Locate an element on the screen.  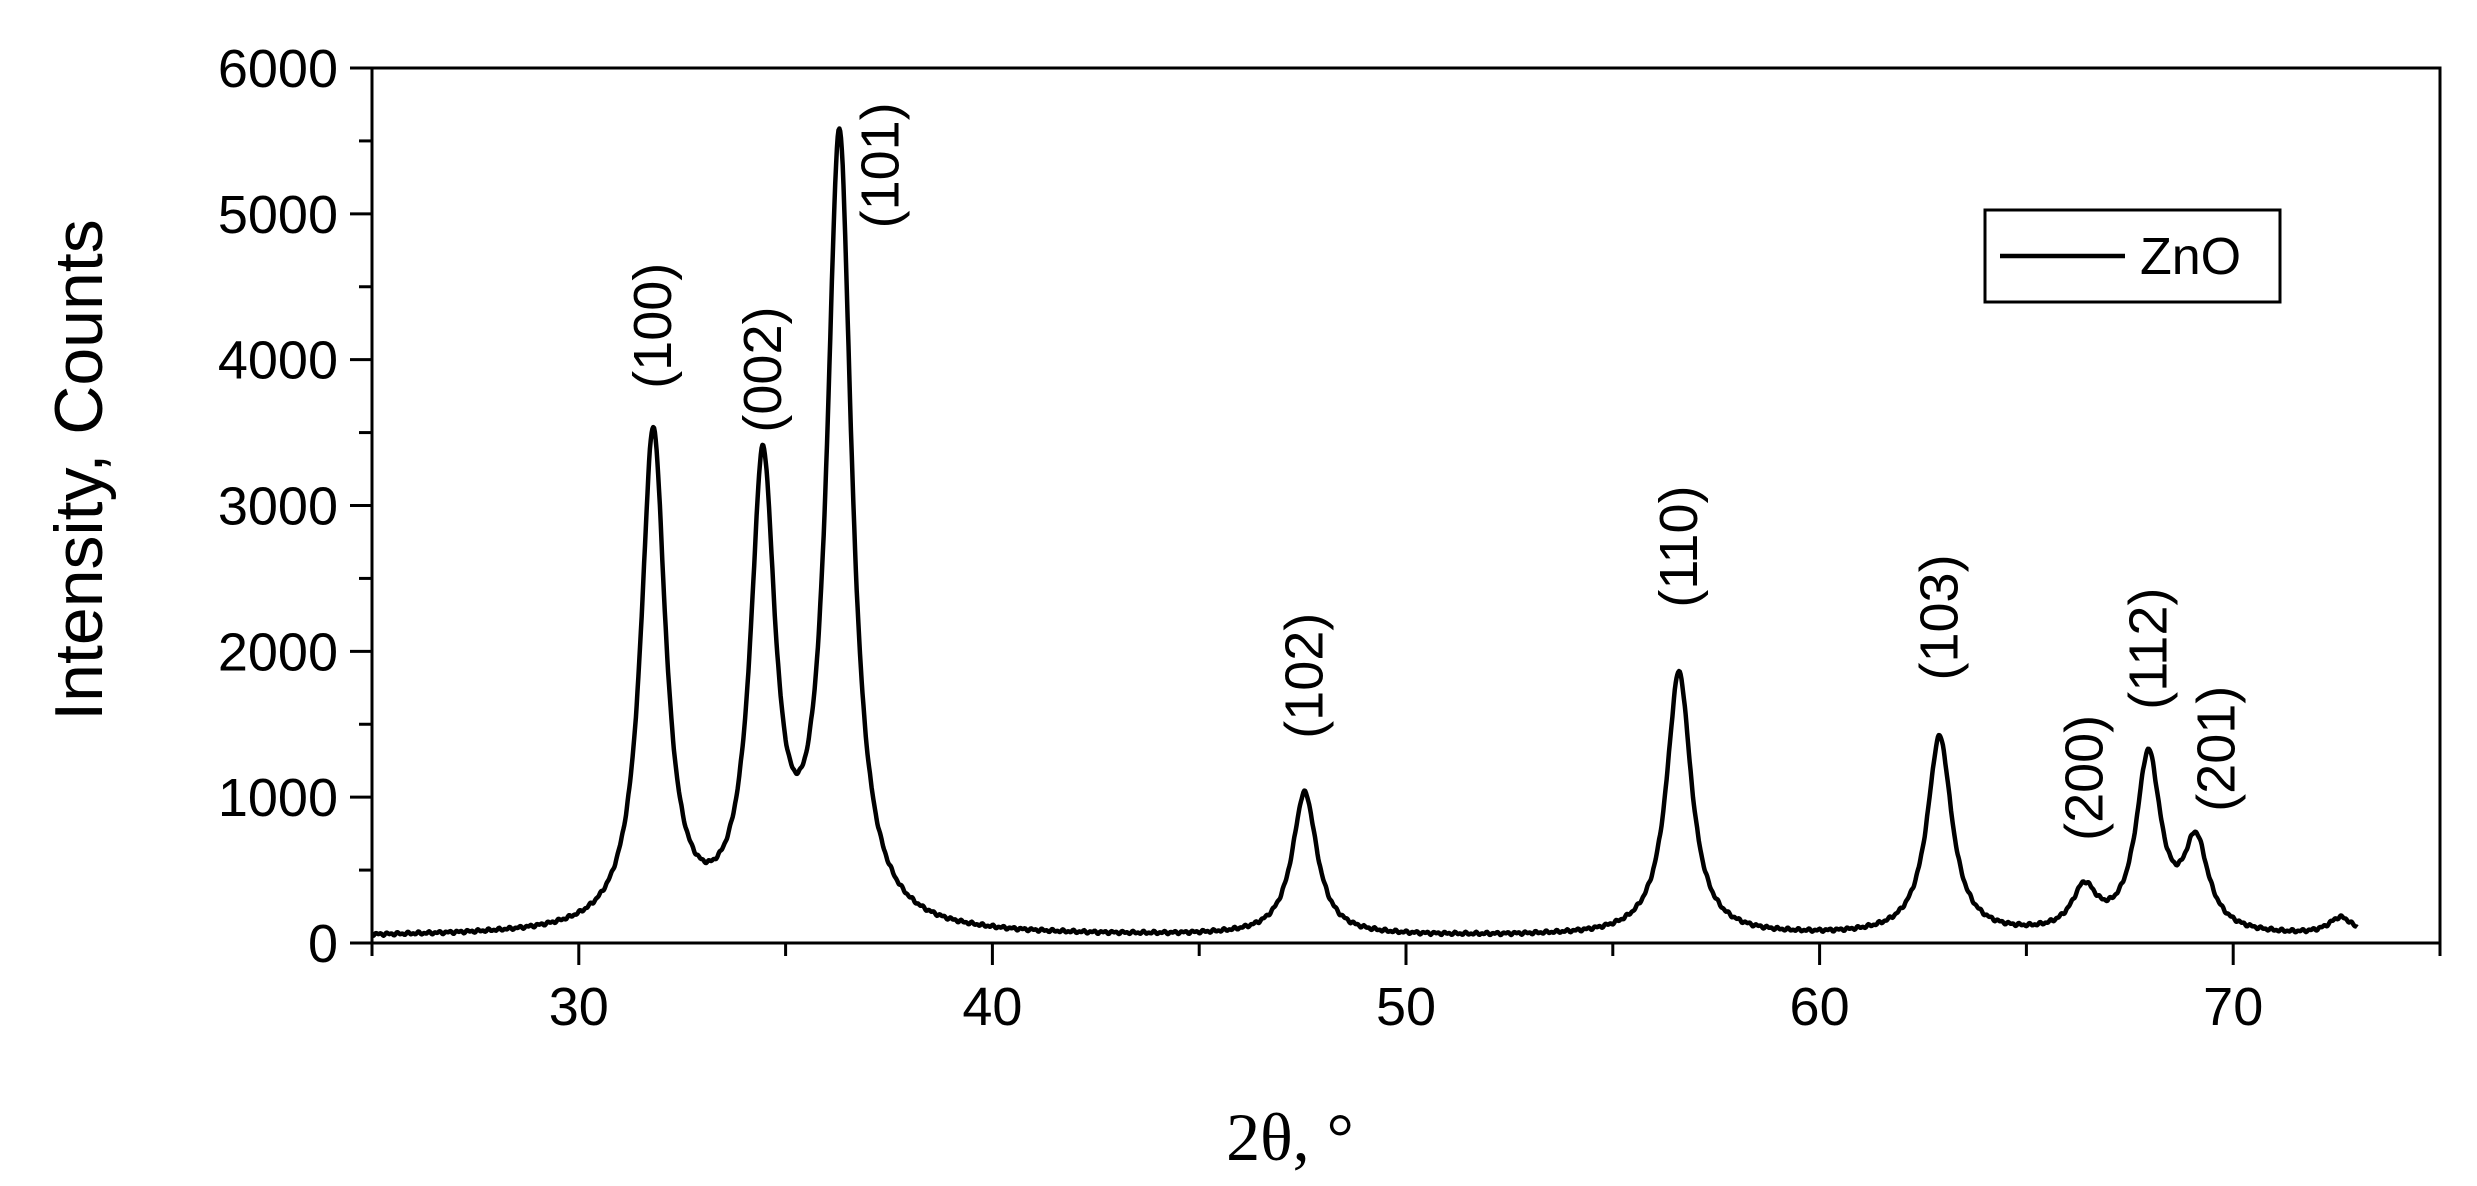
y-tick-label: 1000 is located at coordinates (278, 798).